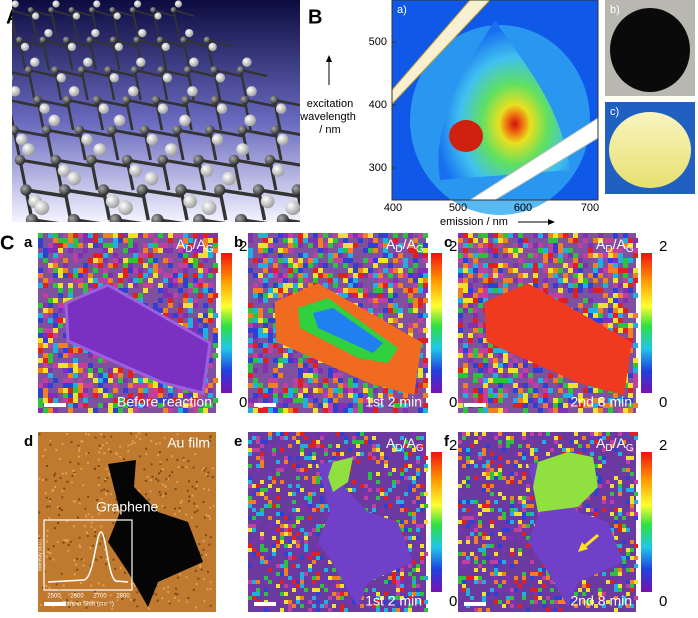  What do you see at coordinates (88, 605) in the screenshot?
I see `inset-x-label: Raman Shift (cm⁻¹)` at bounding box center [88, 605].